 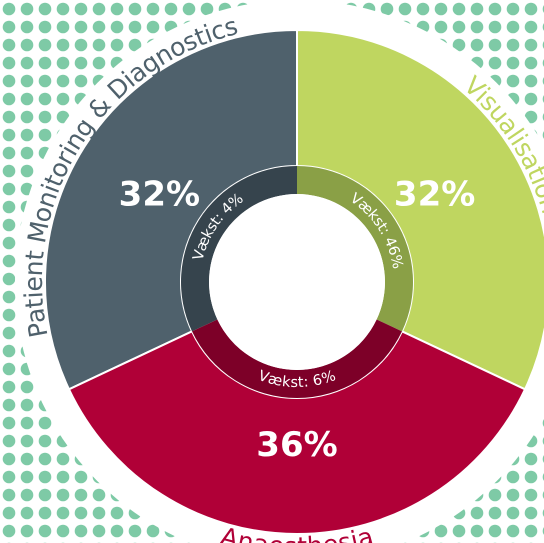 I want to click on growth-ring-patient-monitoring-diagnostics, so click(x=239, y=249).